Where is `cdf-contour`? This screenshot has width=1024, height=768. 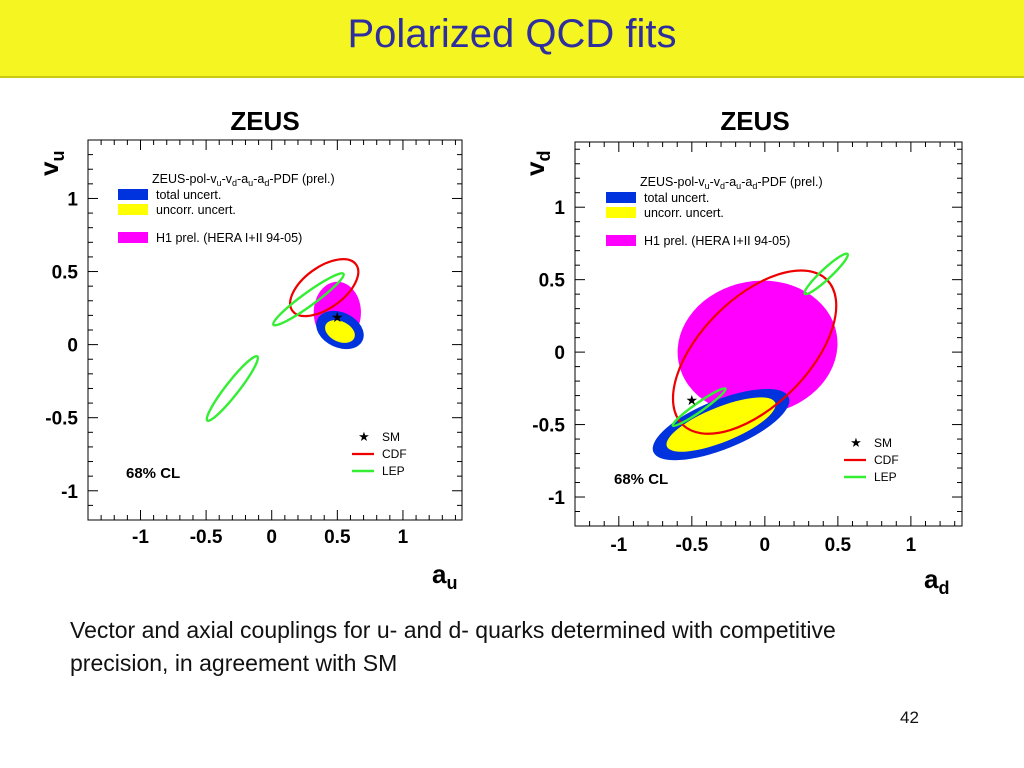 cdf-contour is located at coordinates (324, 288).